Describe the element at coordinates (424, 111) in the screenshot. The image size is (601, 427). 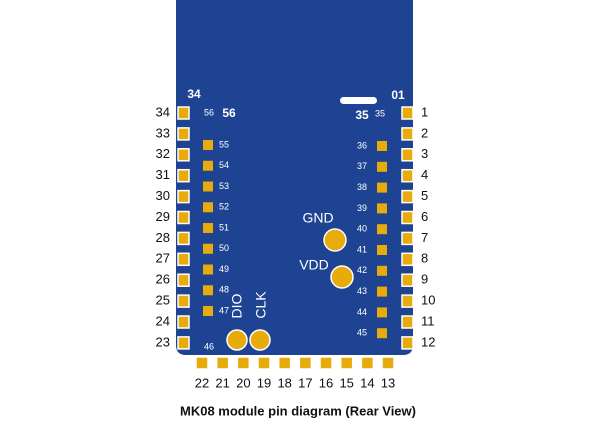
I see `pin-label: 1` at that location.